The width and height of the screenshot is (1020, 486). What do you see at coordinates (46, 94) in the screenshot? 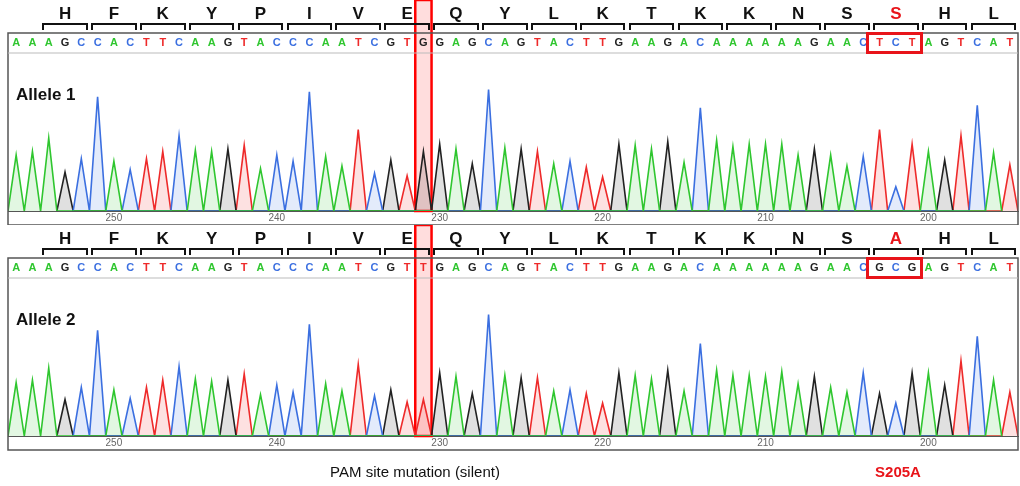
I see `annotation: Allele 1` at bounding box center [46, 94].